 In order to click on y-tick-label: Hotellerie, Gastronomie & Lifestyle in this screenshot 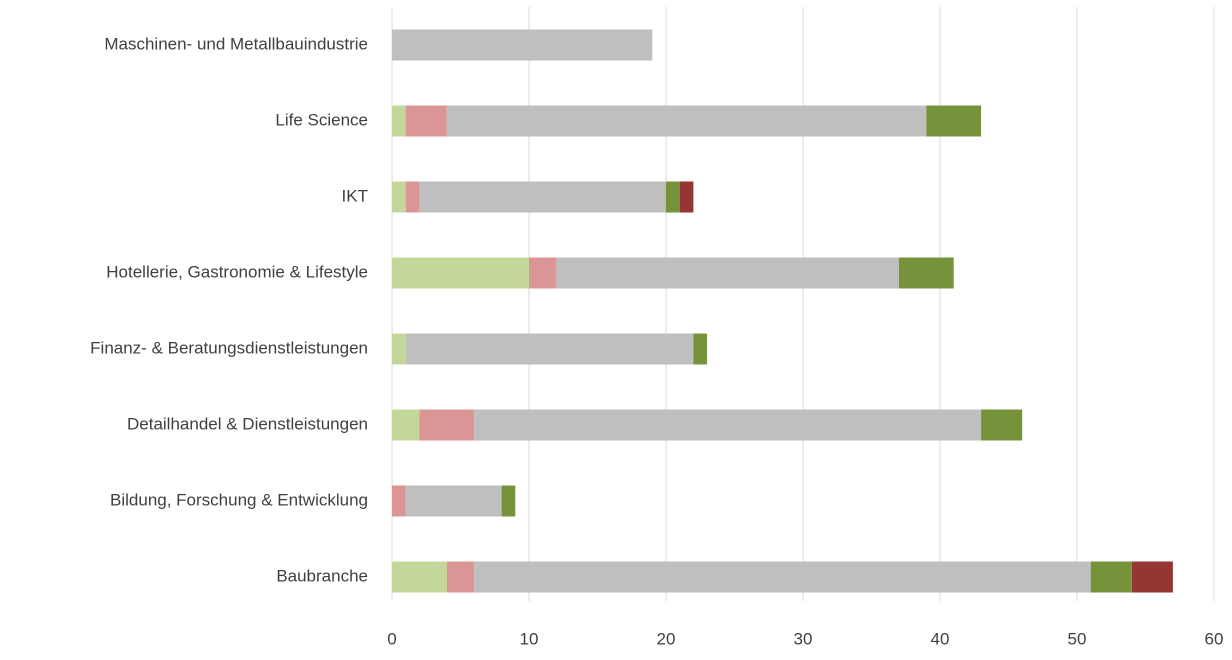, I will do `click(237, 271)`.